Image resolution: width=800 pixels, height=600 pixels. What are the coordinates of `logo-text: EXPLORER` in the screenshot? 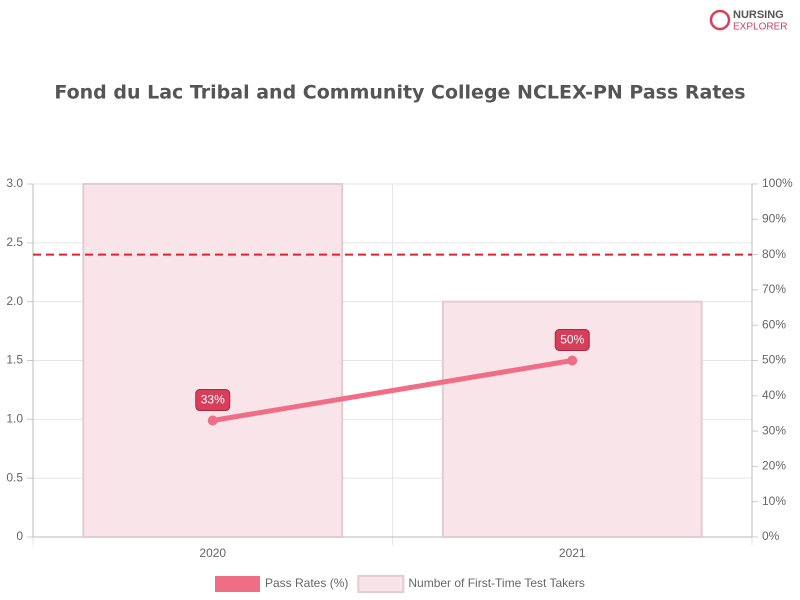 It's located at (760, 27).